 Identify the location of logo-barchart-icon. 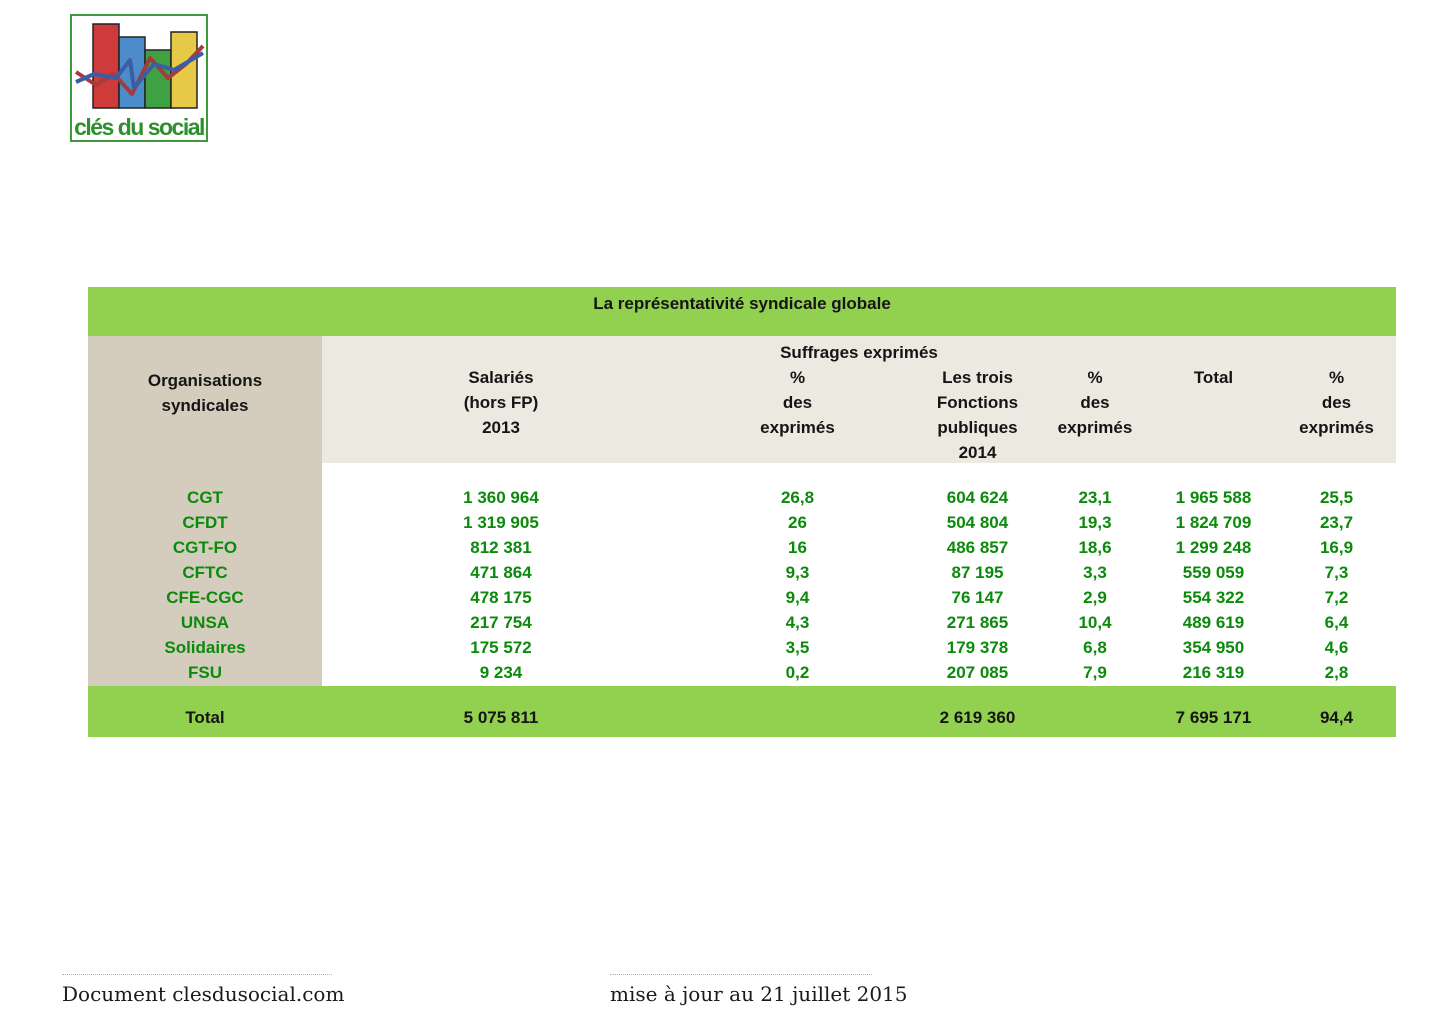
(139, 66).